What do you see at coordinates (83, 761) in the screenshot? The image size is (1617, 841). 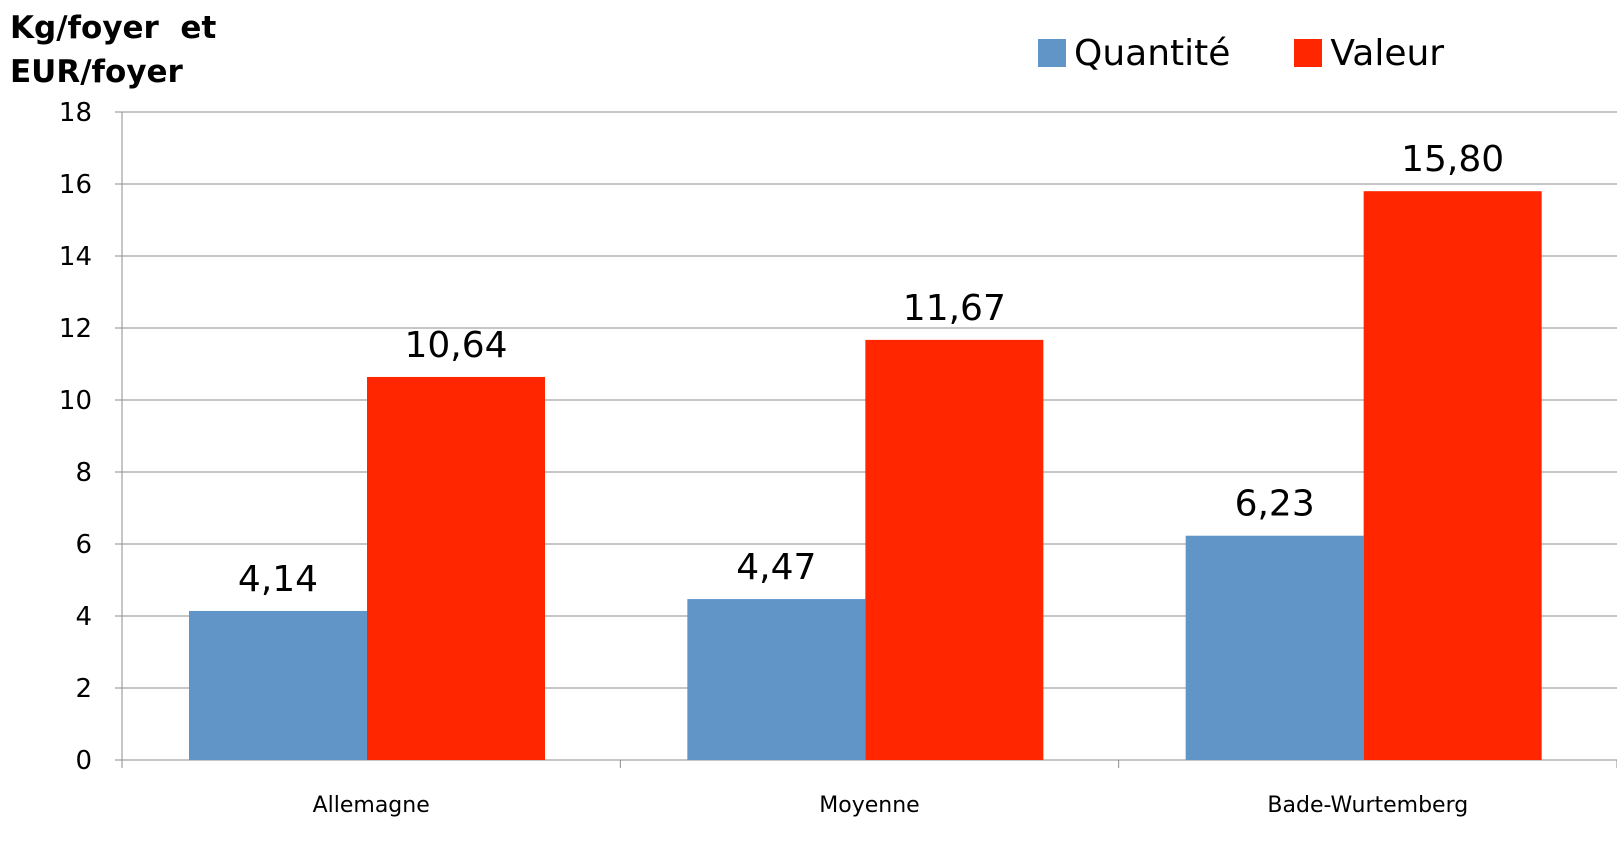 I see `y-tick-label: 0` at bounding box center [83, 761].